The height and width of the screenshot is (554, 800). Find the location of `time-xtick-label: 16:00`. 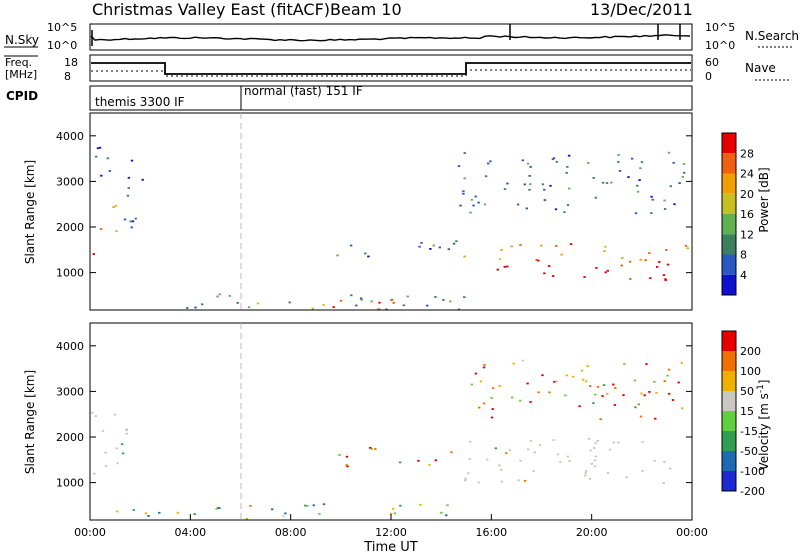

time-xtick-label: 16:00 is located at coordinates (491, 532).